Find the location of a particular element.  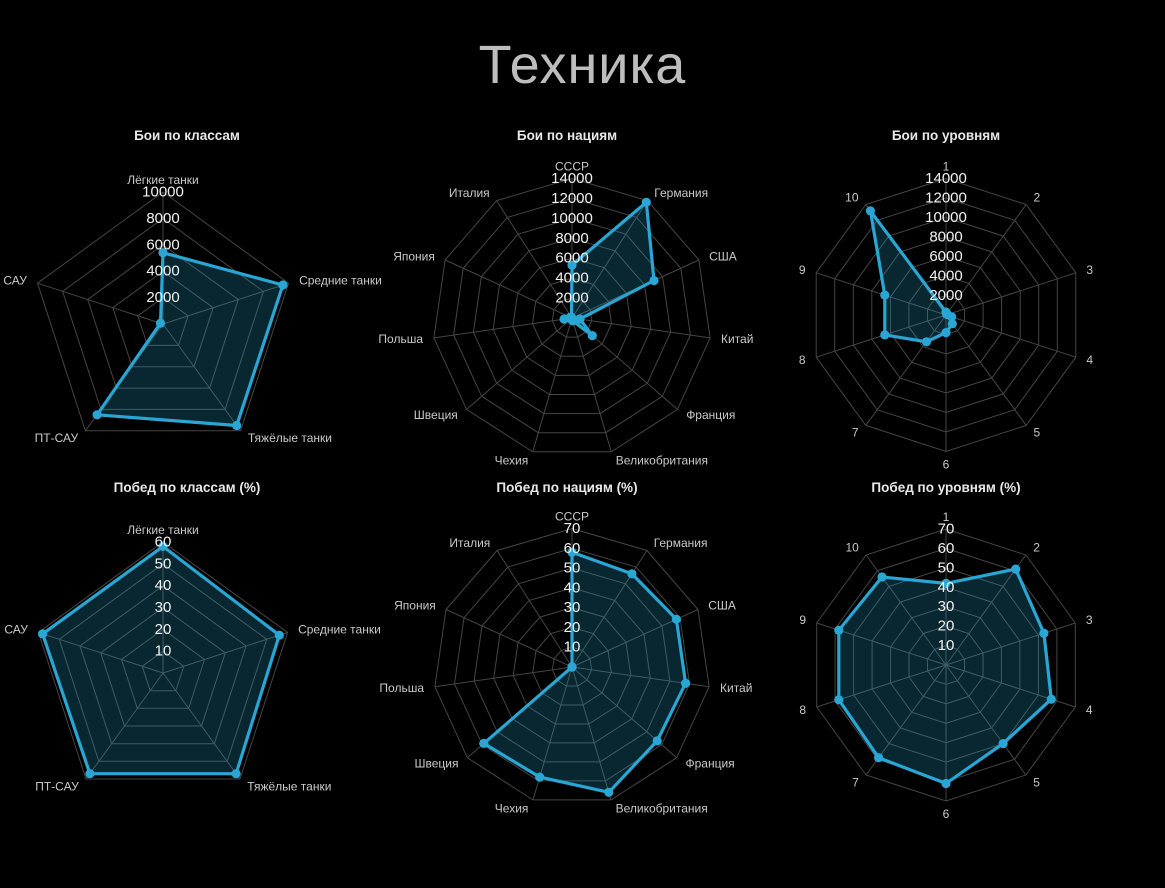

axis-label: Средние танки is located at coordinates (340, 280).